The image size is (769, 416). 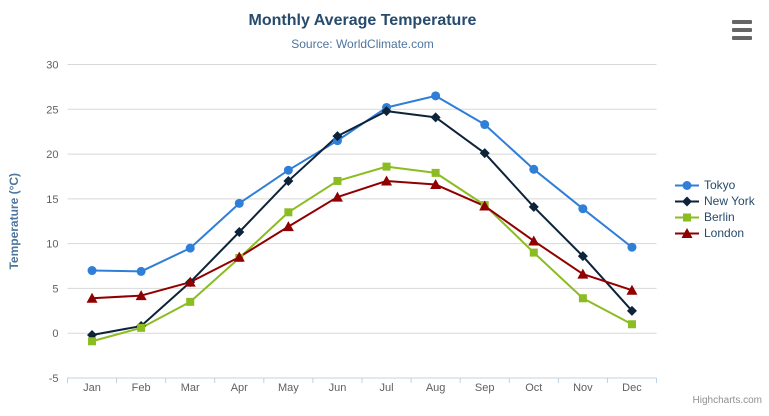 I want to click on legend-symbol-tokyo, so click(x=687, y=185).